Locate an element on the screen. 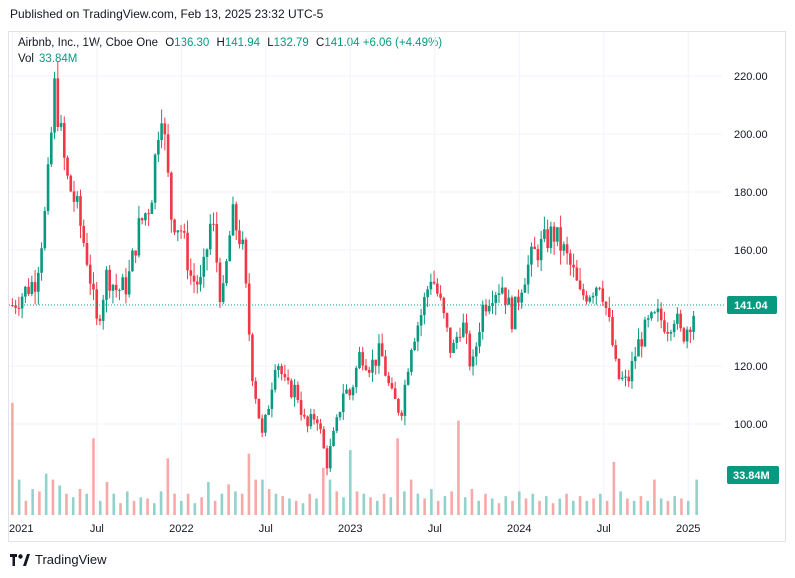 The width and height of the screenshot is (795, 578). last-volume-badge-text: 33.84M is located at coordinates (751, 476).